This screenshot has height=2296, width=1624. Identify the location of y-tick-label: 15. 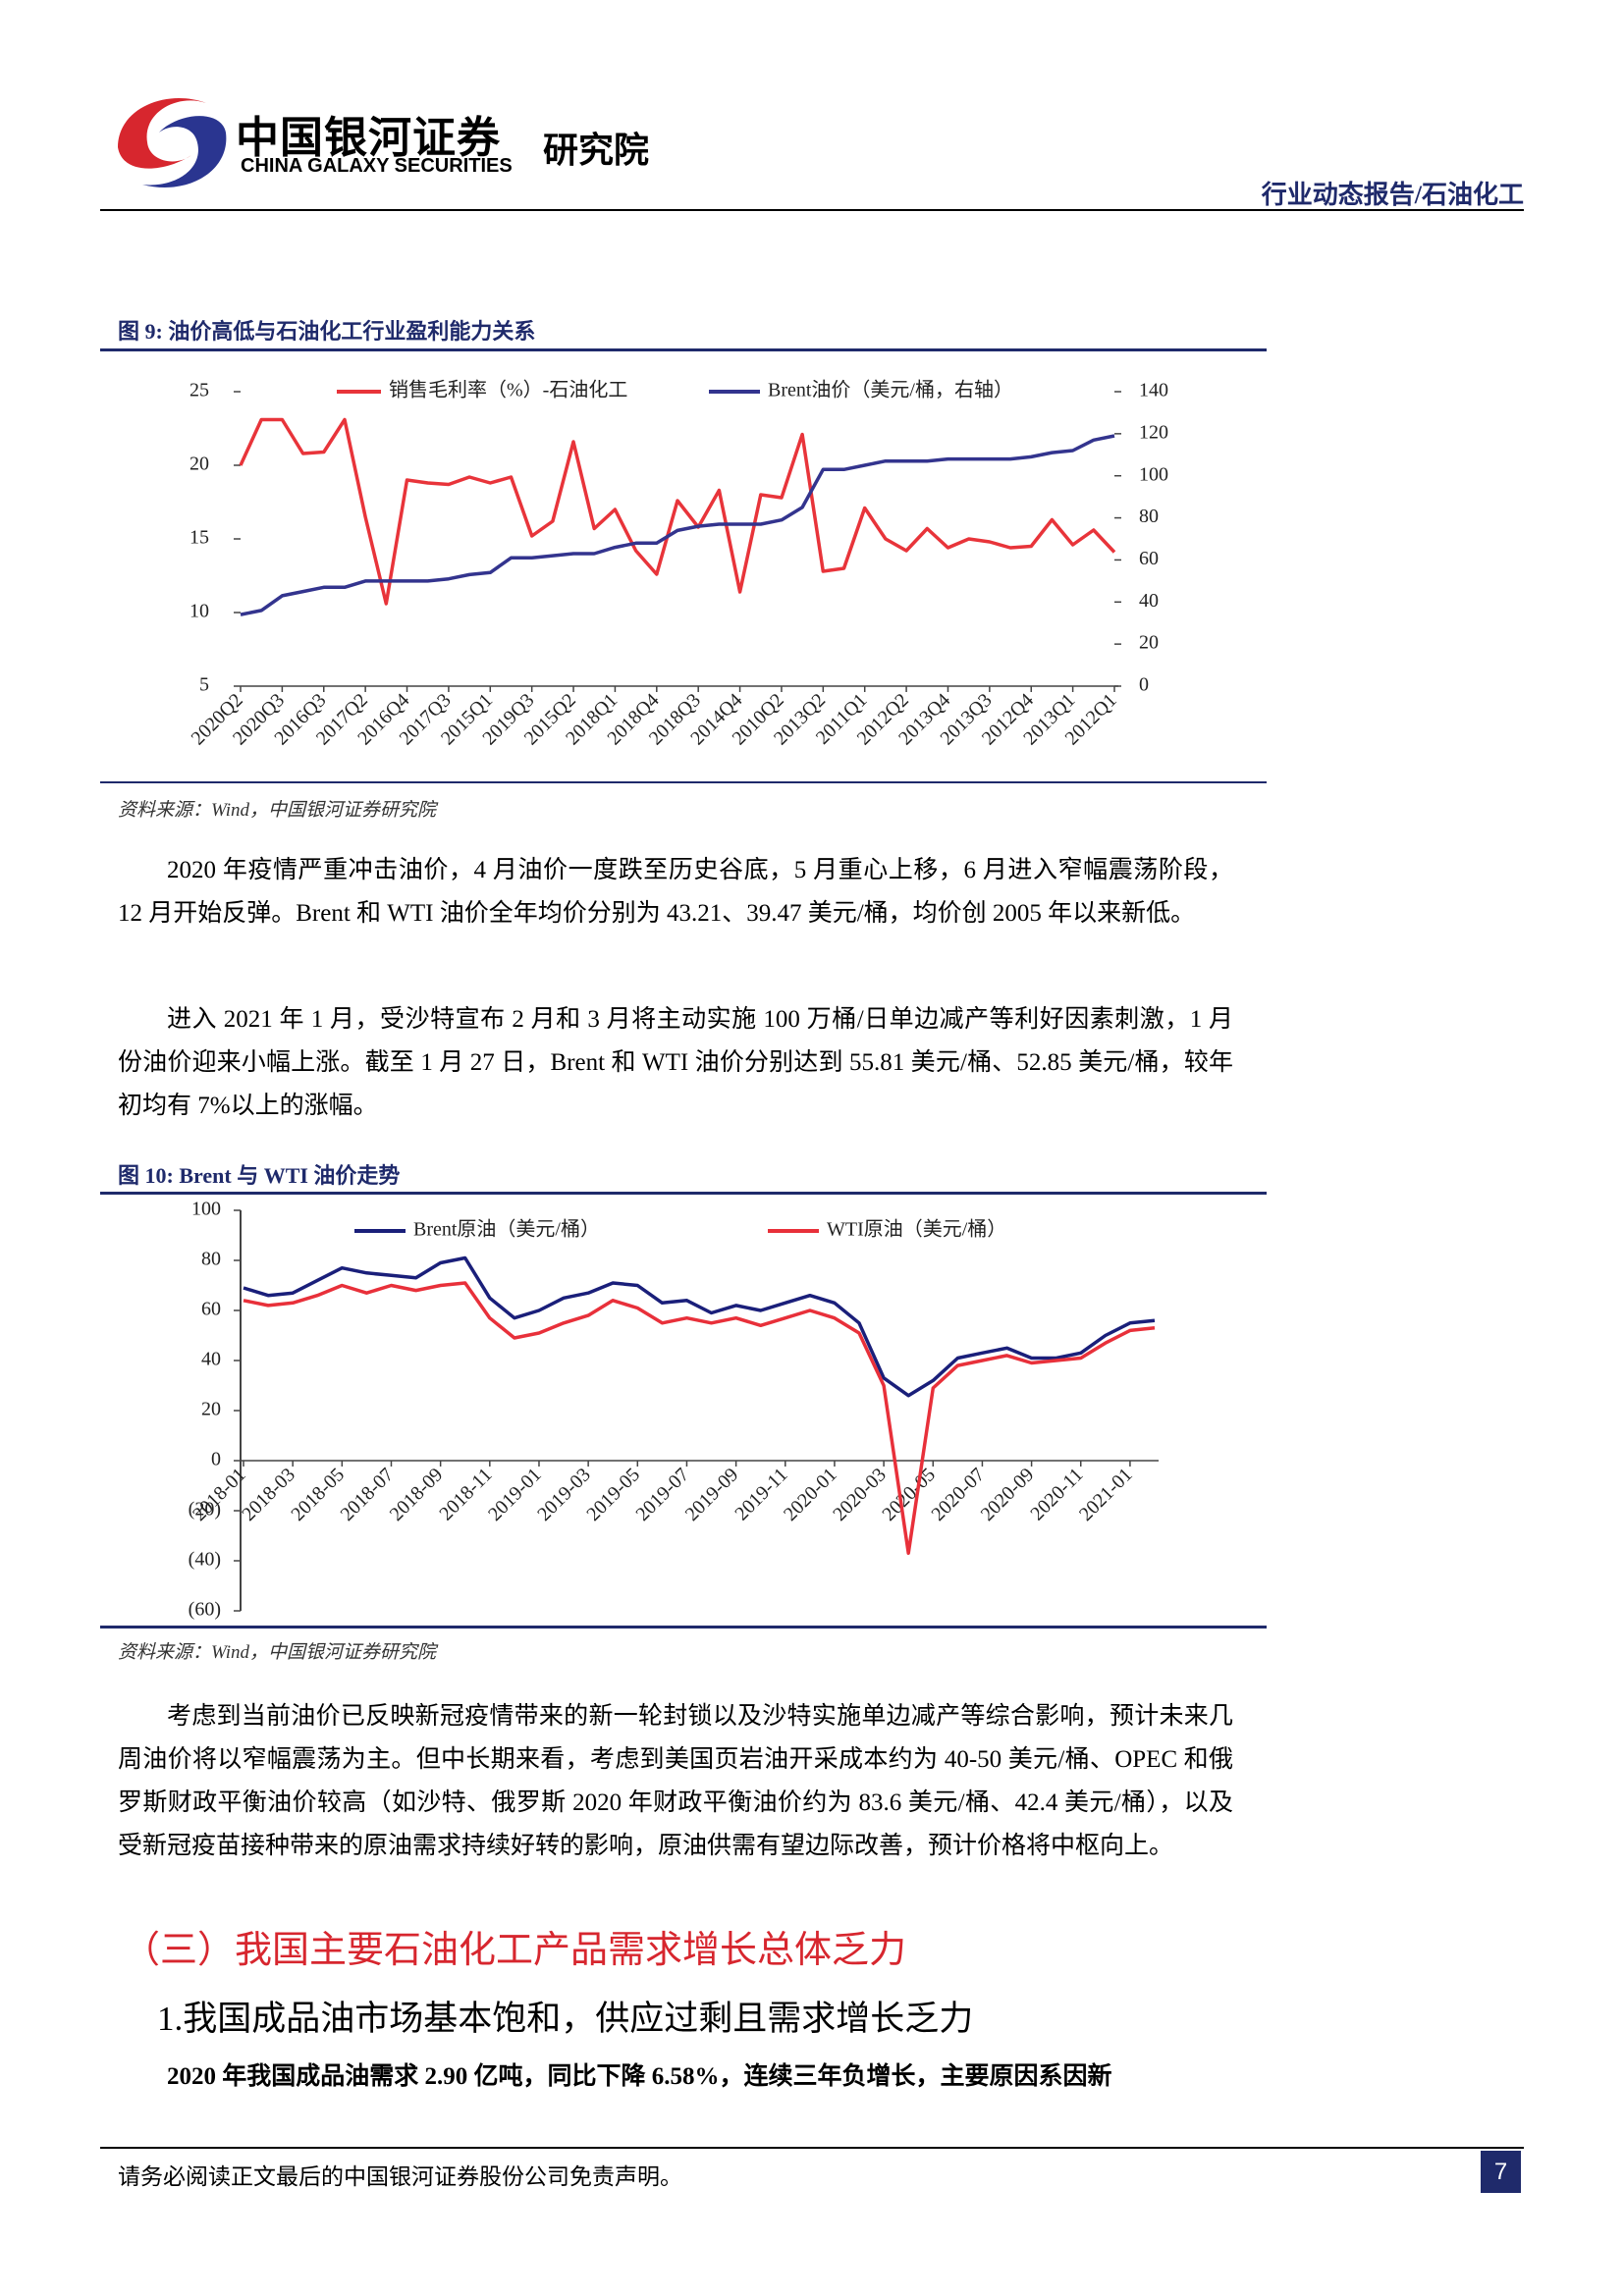
(199, 538).